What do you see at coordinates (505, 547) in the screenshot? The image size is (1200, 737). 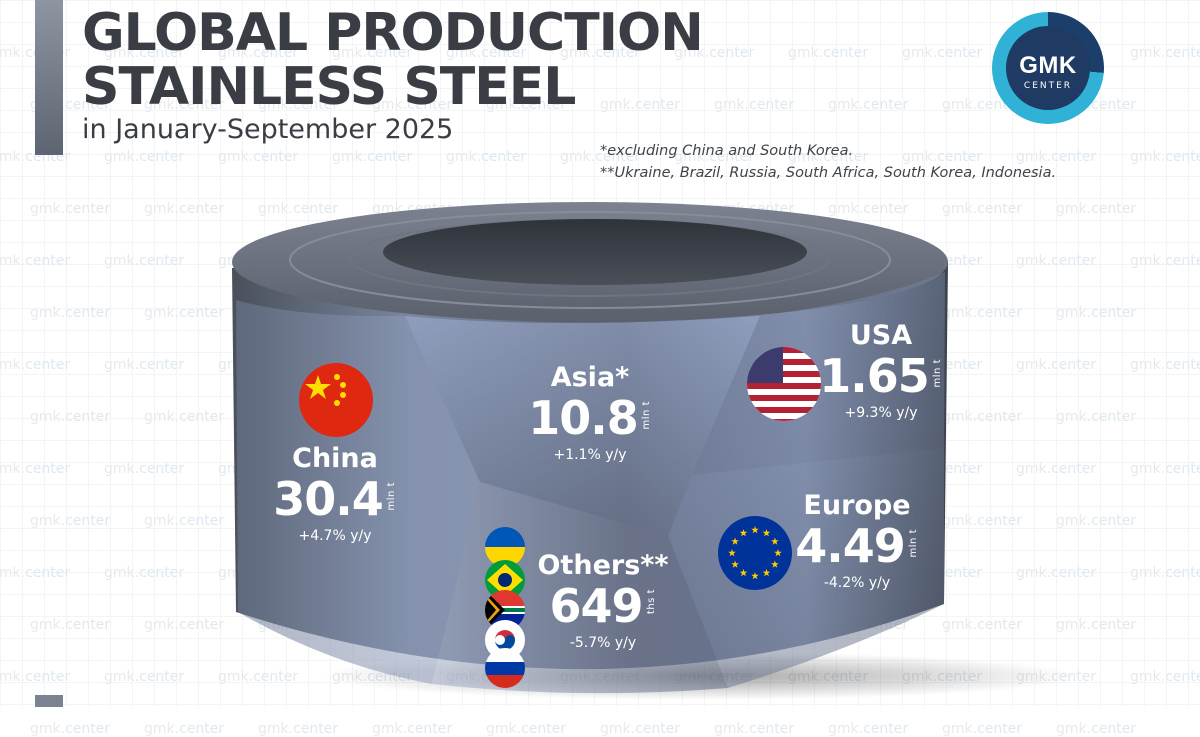 I see `ukraine-flag` at bounding box center [505, 547].